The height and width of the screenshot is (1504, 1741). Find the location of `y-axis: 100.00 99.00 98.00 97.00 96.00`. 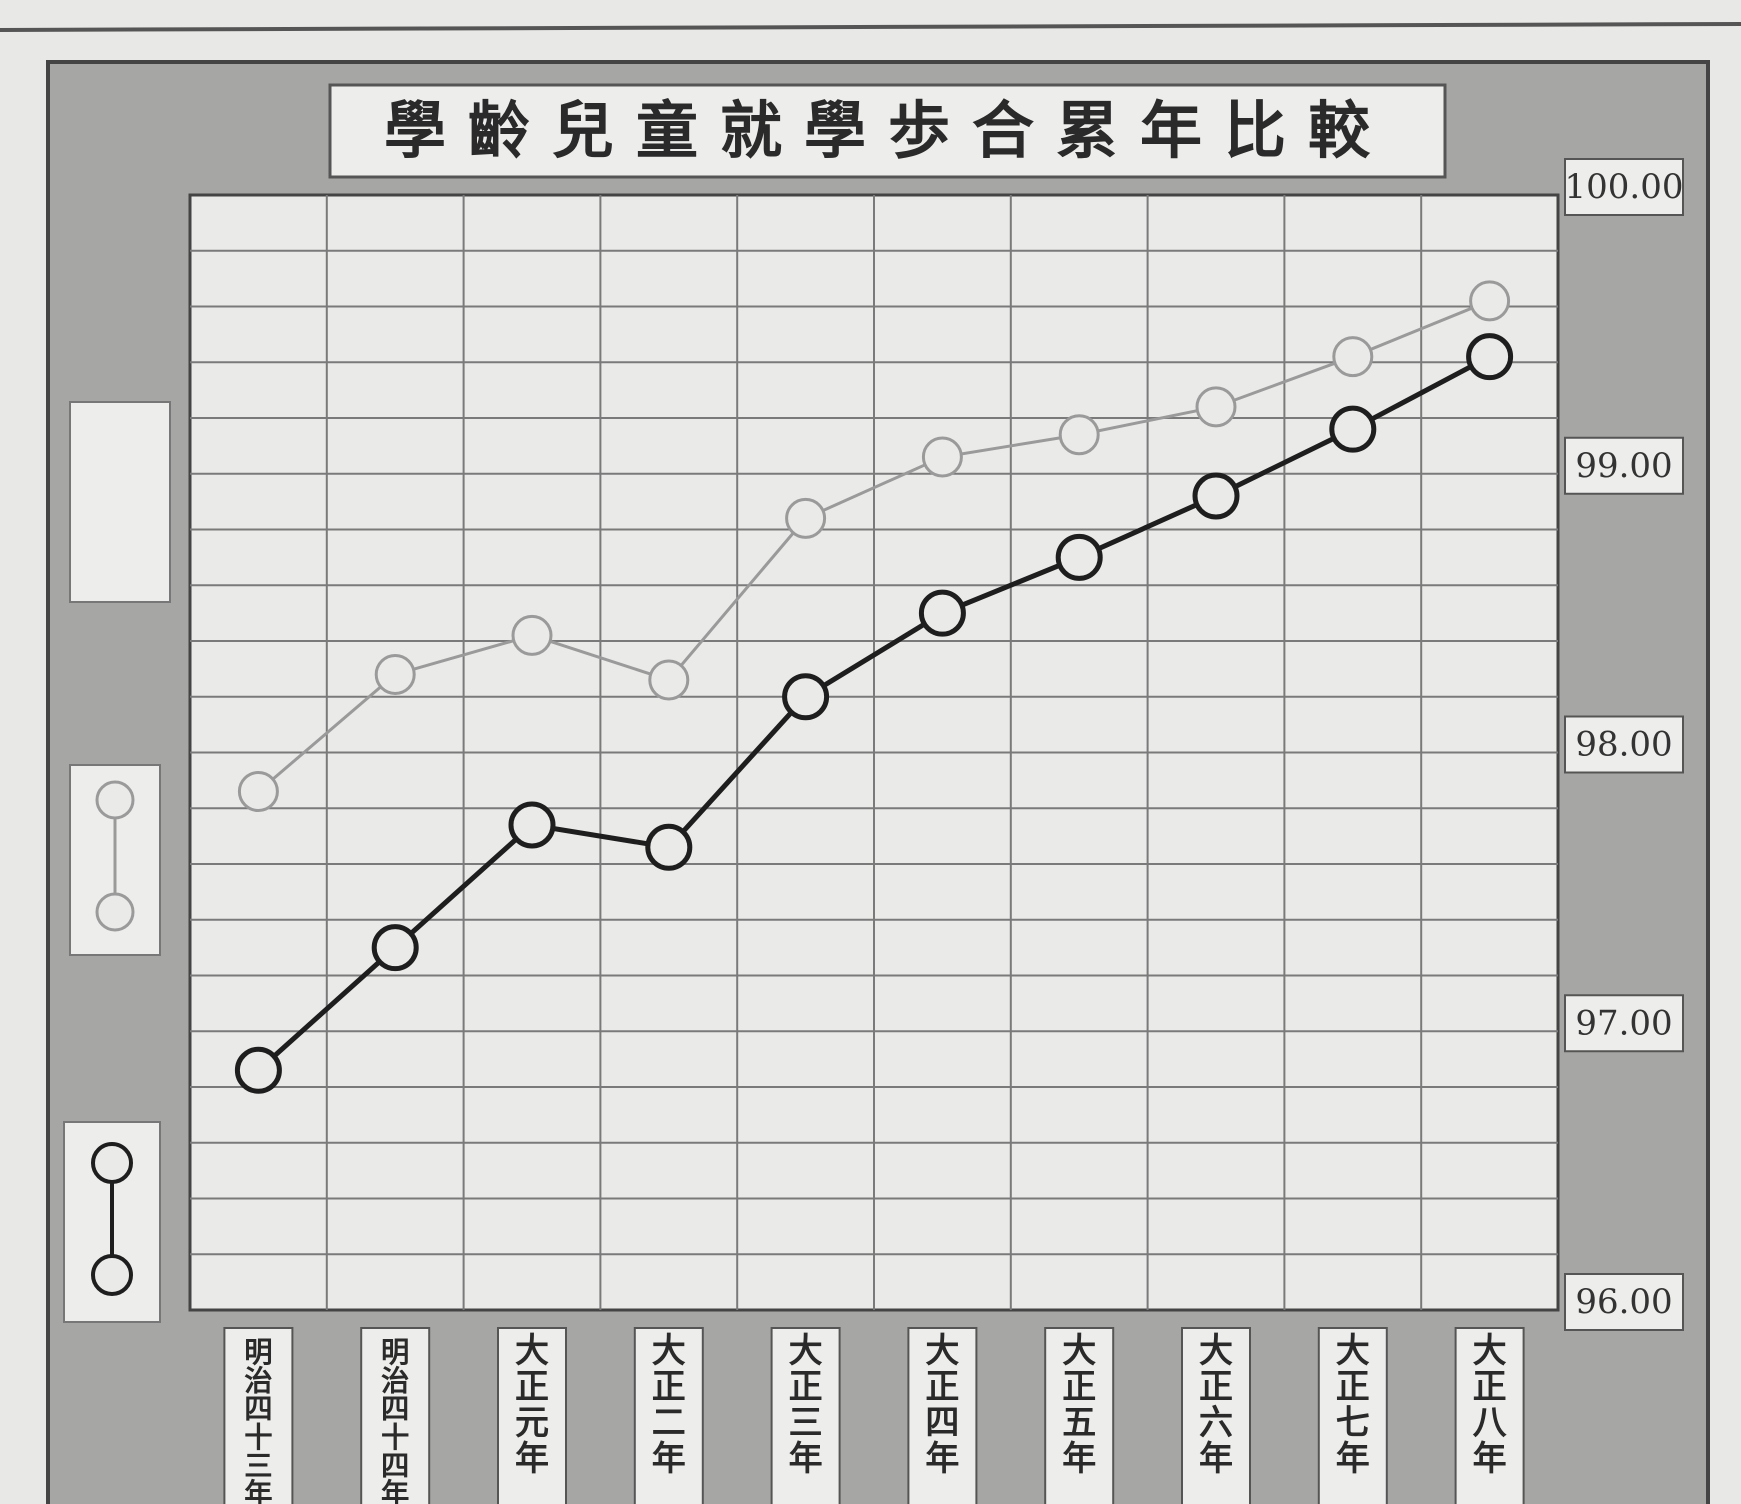

y-axis: 100.00 99.00 98.00 97.00 96.00 is located at coordinates (1624, 744).